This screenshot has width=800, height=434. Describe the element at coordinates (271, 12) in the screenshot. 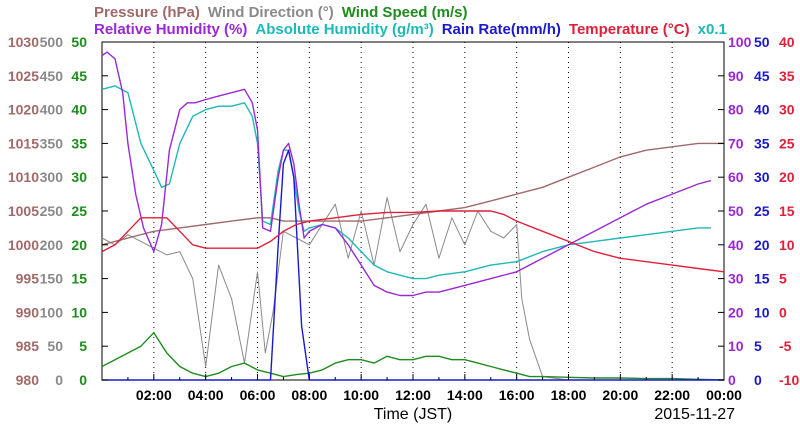

I see `legend-wind-direction: Wind Direction (°)` at that location.